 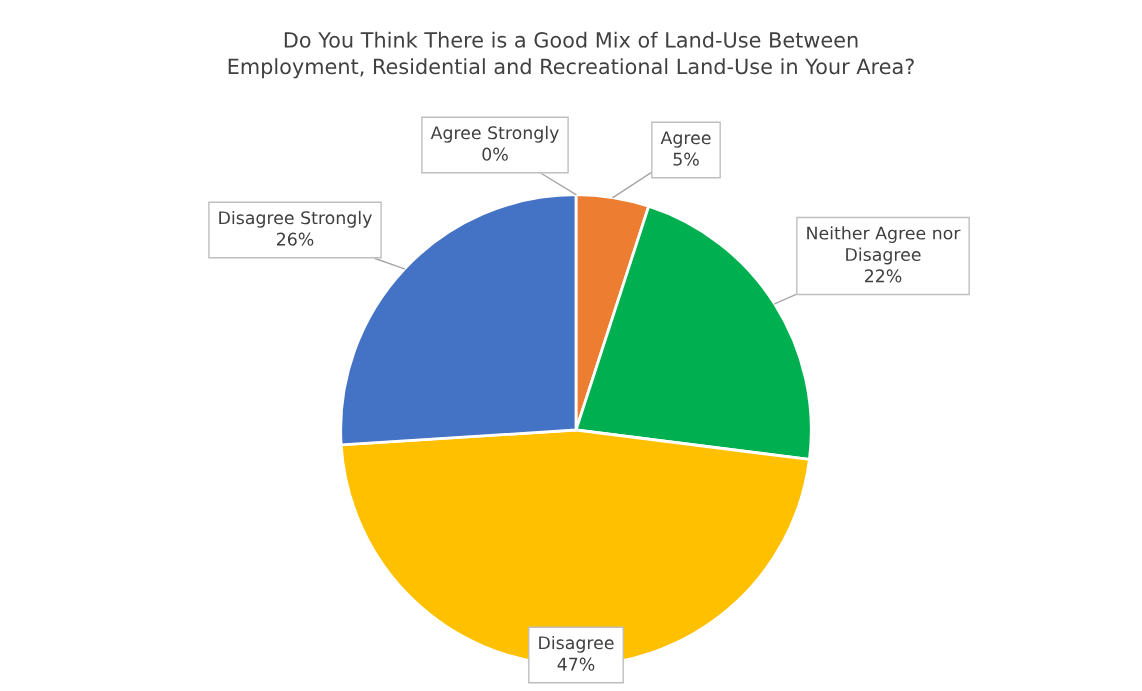 What do you see at coordinates (295, 219) in the screenshot?
I see `slice-label: Disagree Strongly` at bounding box center [295, 219].